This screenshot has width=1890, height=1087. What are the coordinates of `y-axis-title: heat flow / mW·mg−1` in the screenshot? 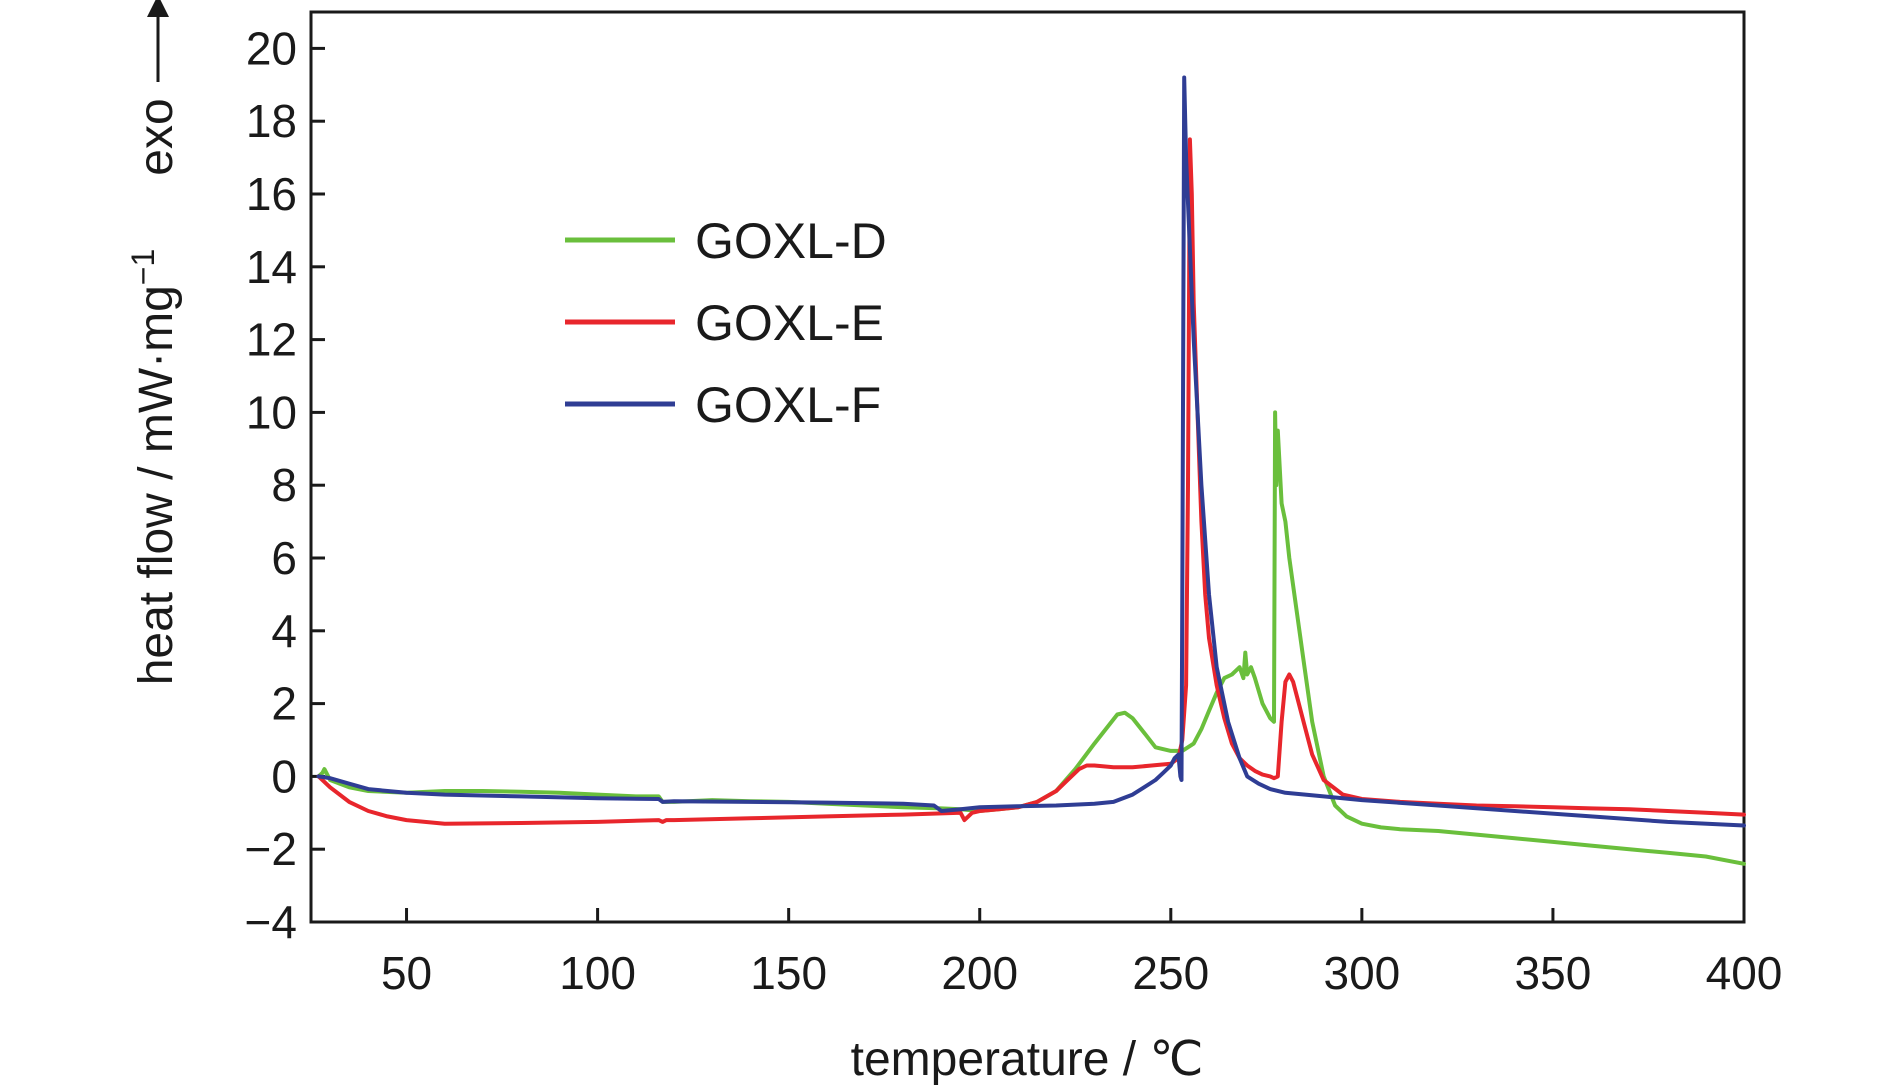 It's located at (154, 467).